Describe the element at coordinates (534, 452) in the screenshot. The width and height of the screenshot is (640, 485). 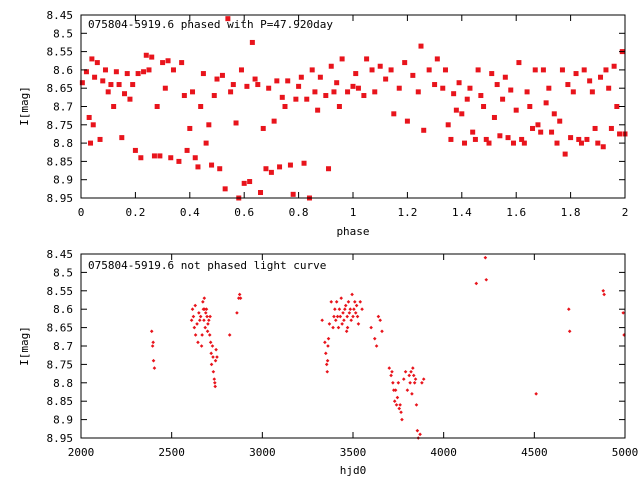
I see `unphased-x-tick-label: 4500` at that location.